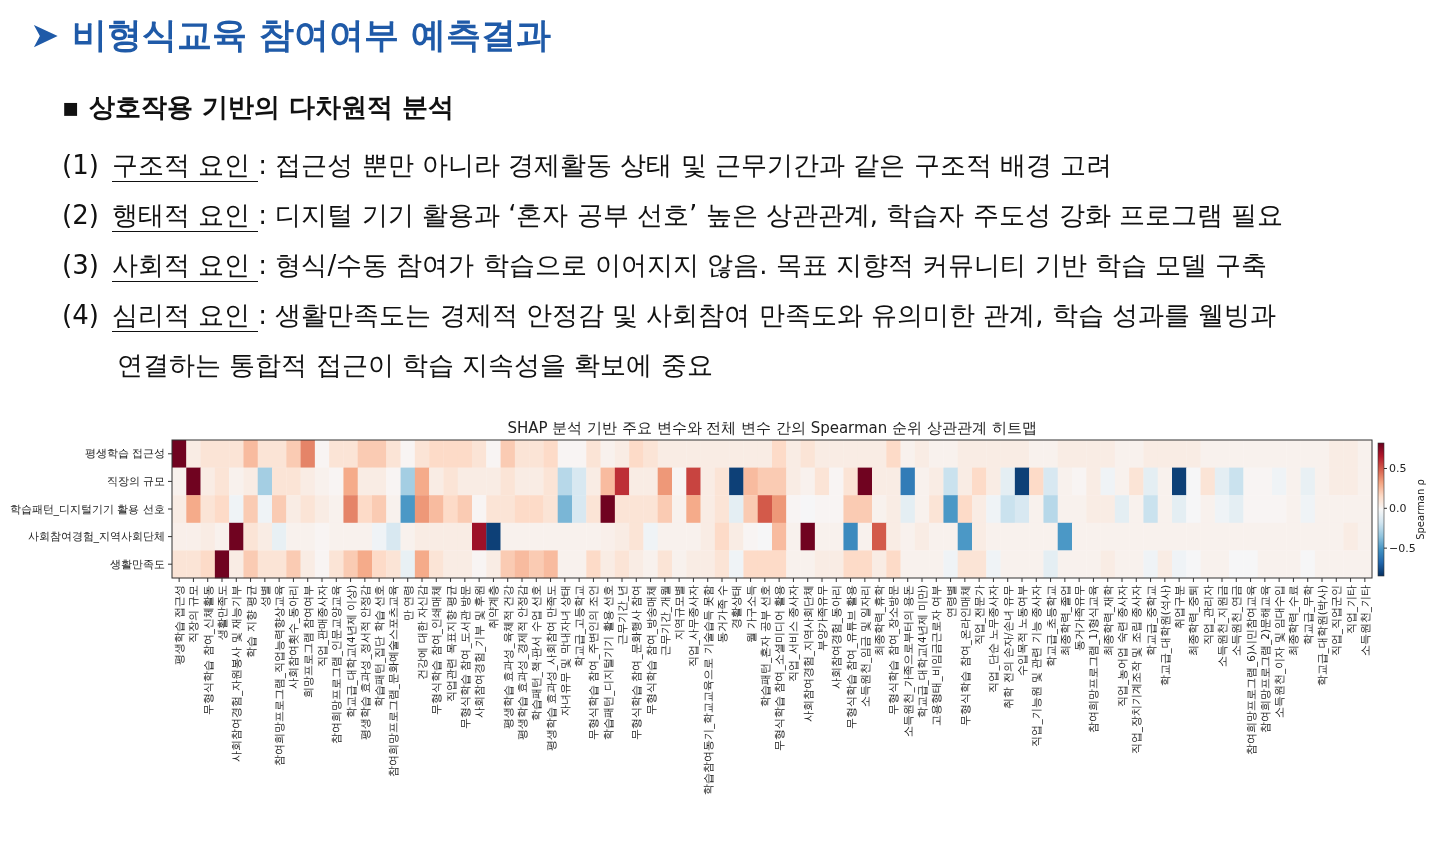 The width and height of the screenshot is (1432, 846). Describe the element at coordinates (708, 690) in the screenshot. I see `x-tick-label: 학습참여동기_학교교육으로 기술습득 못함` at that location.